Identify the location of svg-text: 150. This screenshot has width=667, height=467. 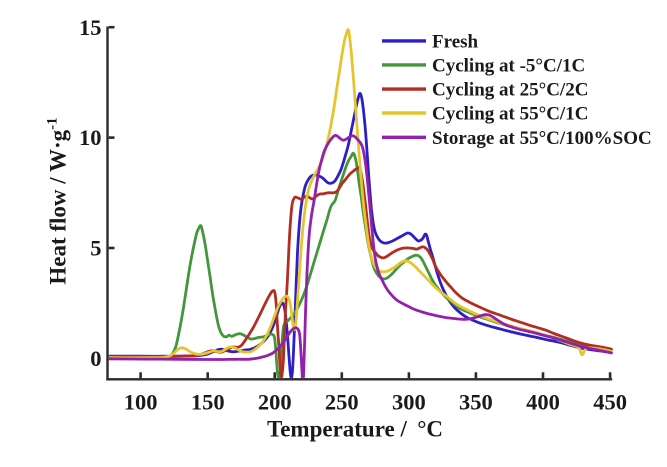
(208, 402).